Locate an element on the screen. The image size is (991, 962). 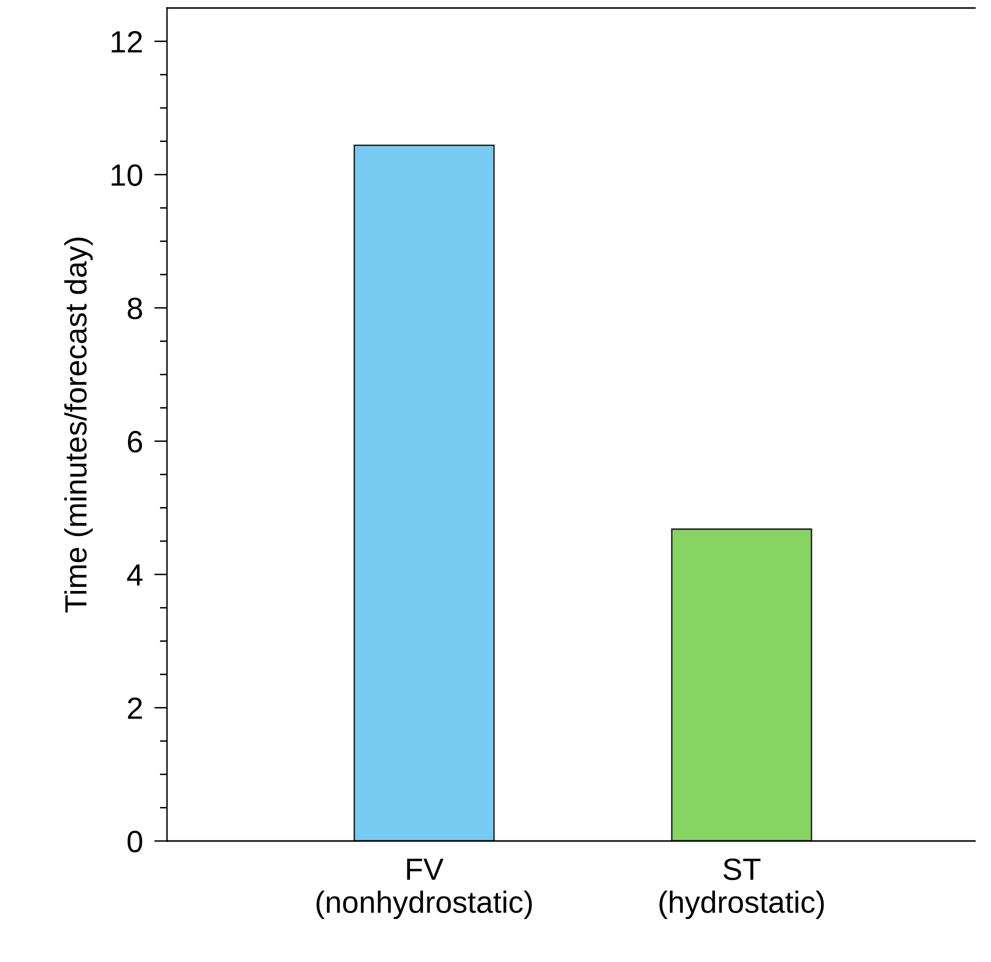
y-tick-label: 10 is located at coordinates (127, 175).